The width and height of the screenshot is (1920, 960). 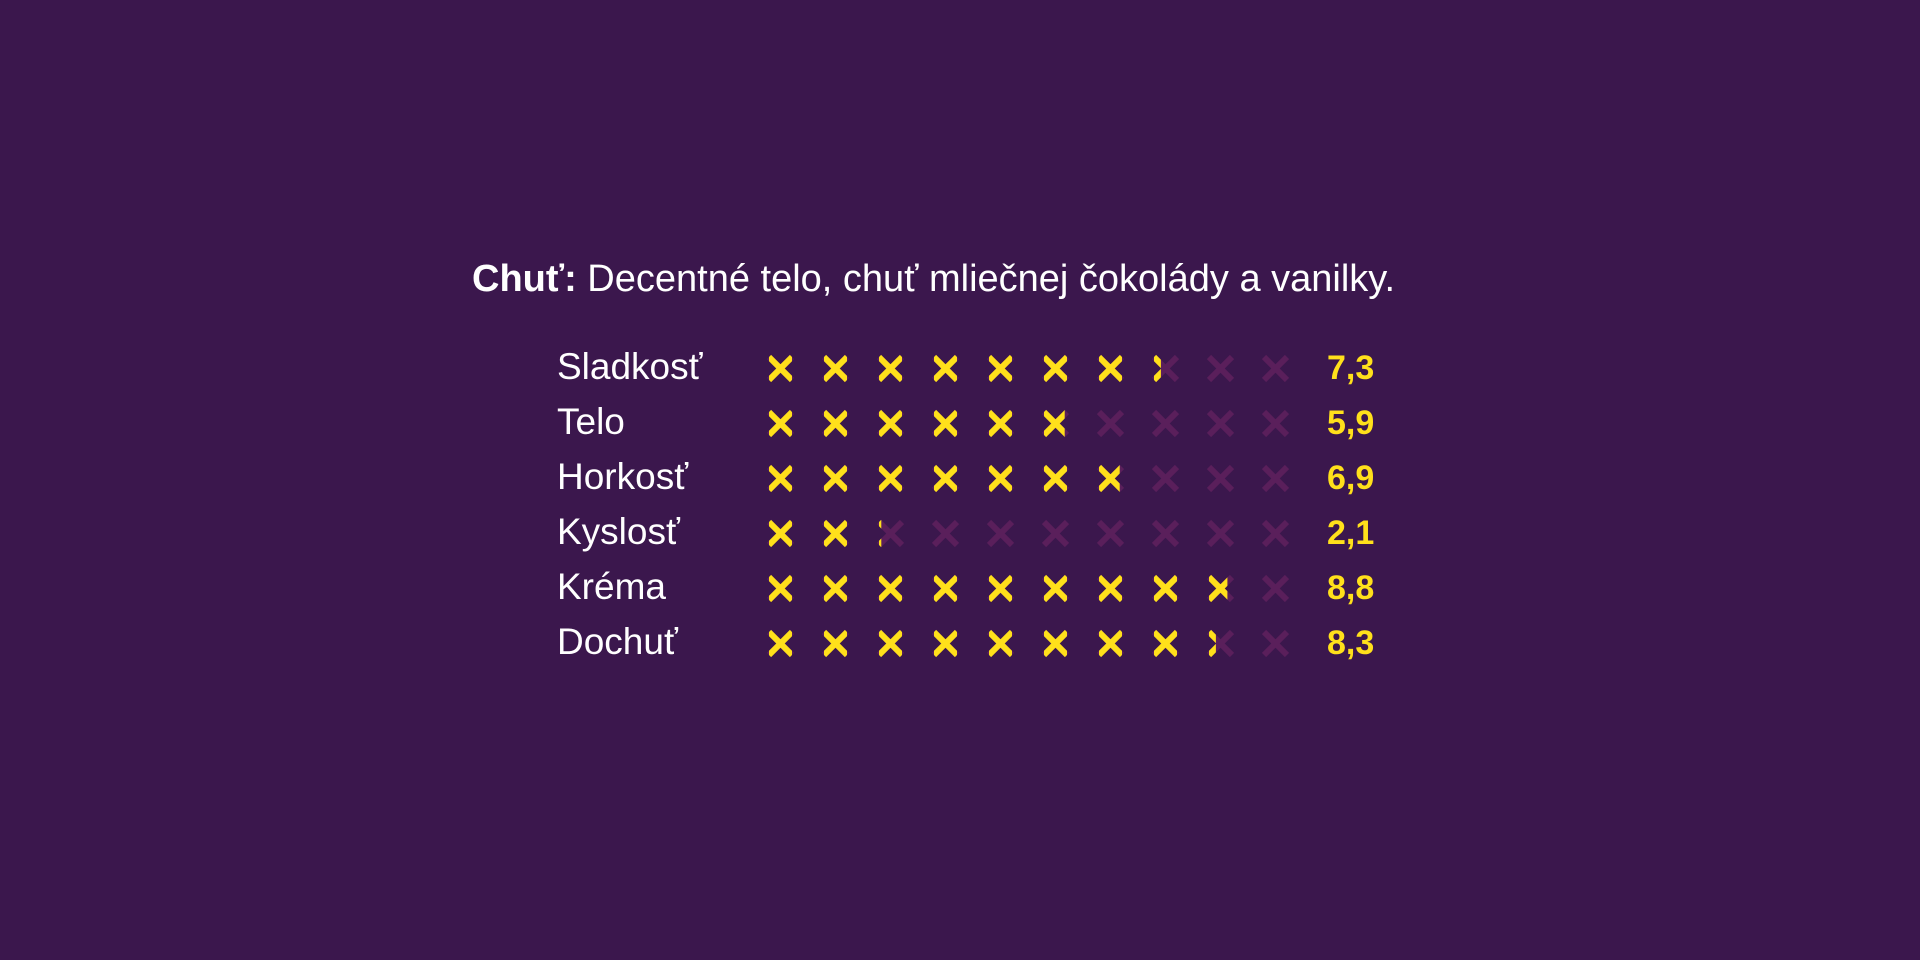 I want to click on rating-label: Kréma, so click(x=611, y=586).